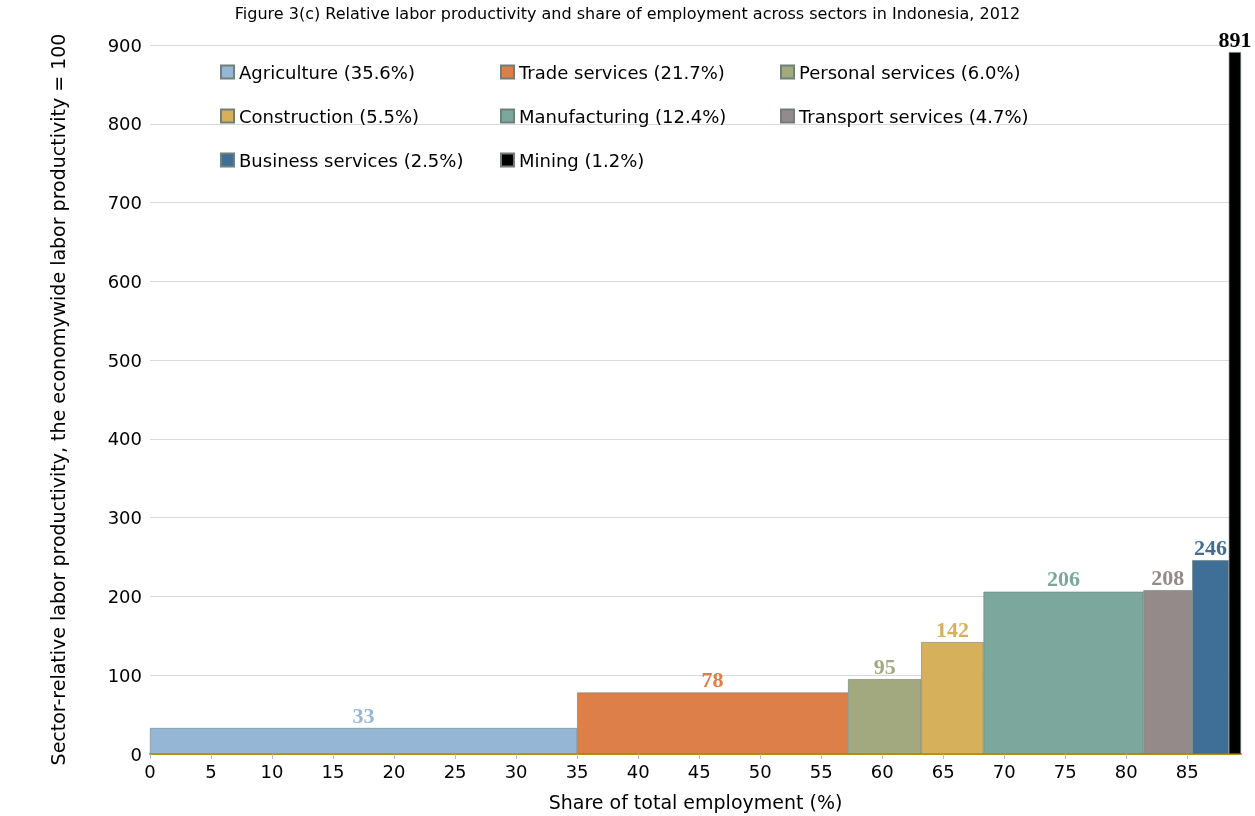 This screenshot has height=816, width=1255. I want to click on y-tick-label: 400, so click(124, 439).